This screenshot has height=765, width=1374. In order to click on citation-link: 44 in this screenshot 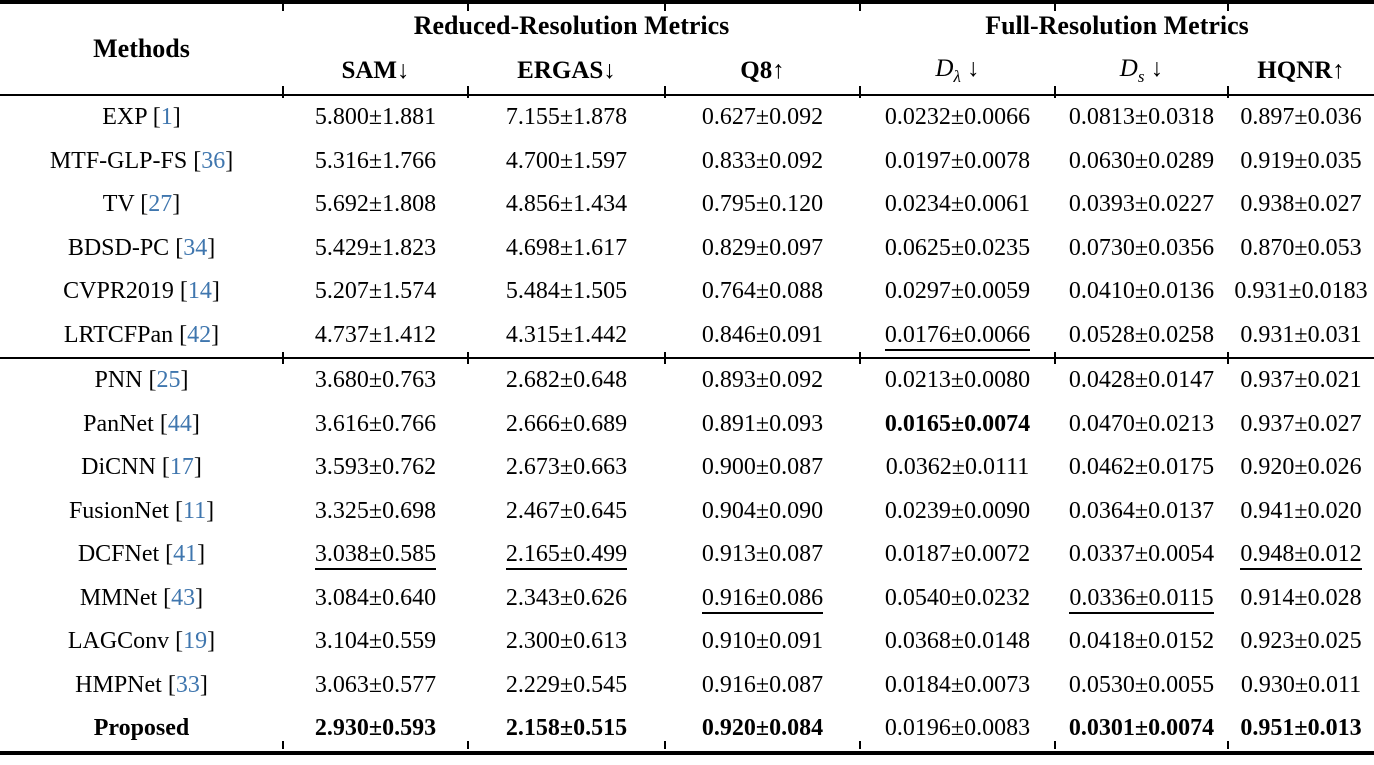, I will do `click(179, 423)`.